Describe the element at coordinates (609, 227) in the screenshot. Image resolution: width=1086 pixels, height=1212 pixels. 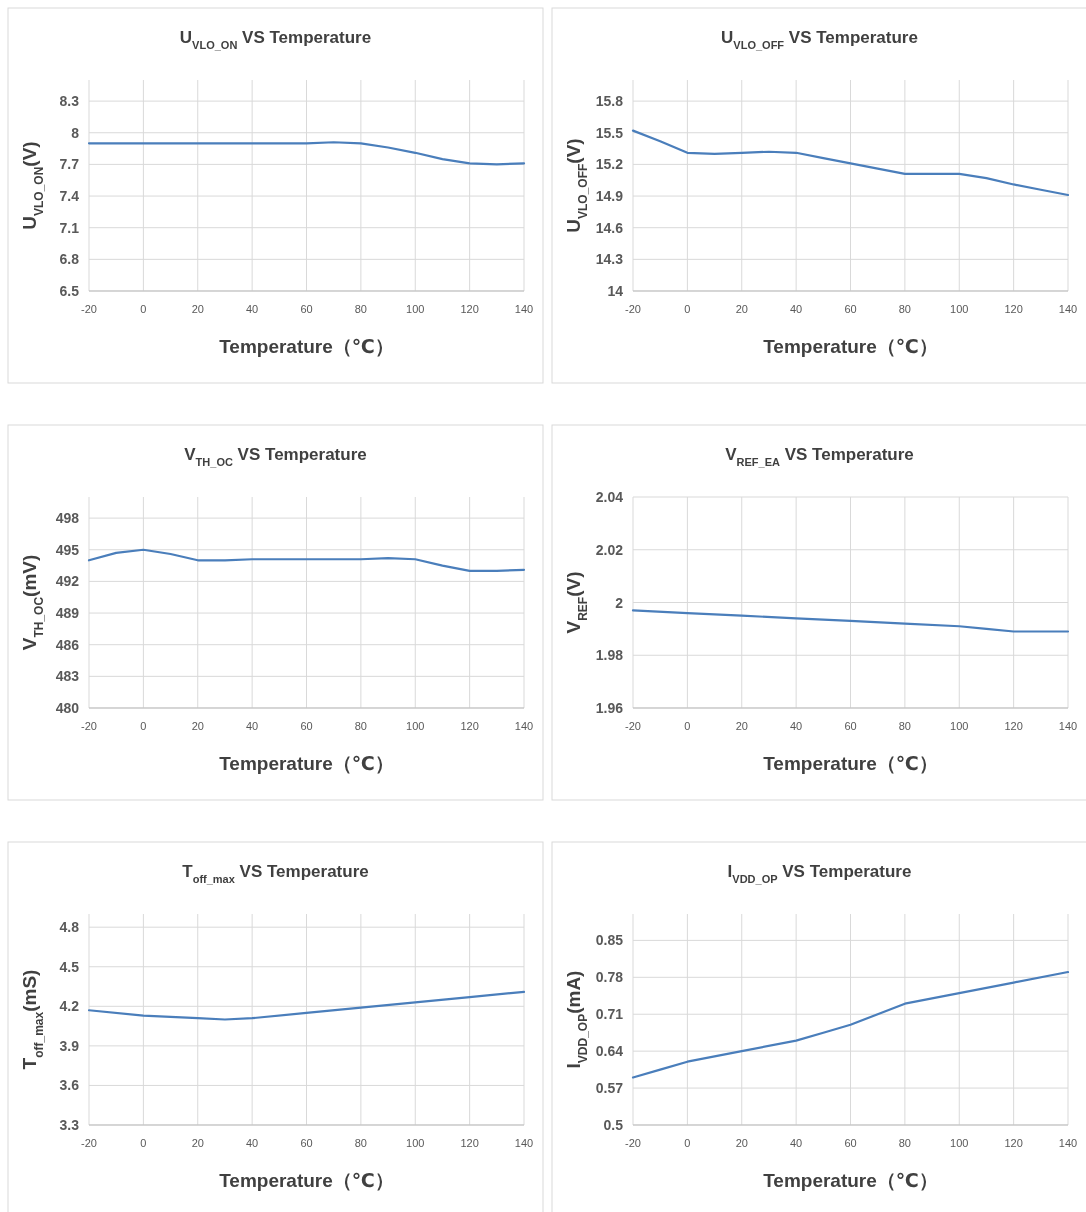
I see `y-tick-label: 14.6` at that location.